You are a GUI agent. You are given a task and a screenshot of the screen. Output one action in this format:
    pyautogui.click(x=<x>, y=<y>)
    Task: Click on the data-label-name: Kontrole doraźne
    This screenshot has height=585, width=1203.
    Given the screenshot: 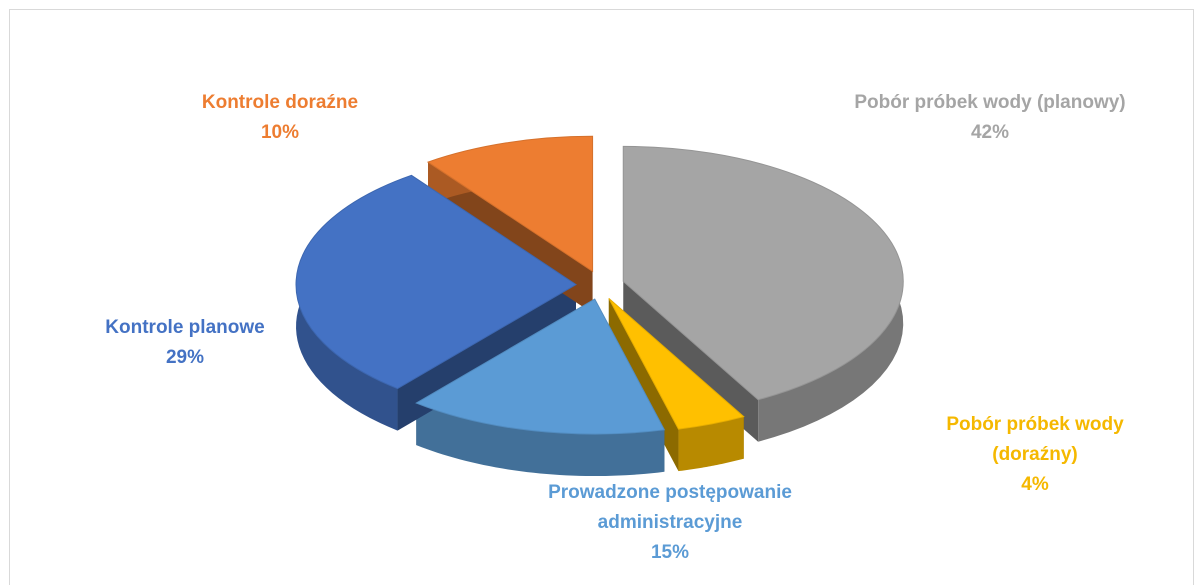 What is the action you would take?
    pyautogui.click(x=280, y=102)
    